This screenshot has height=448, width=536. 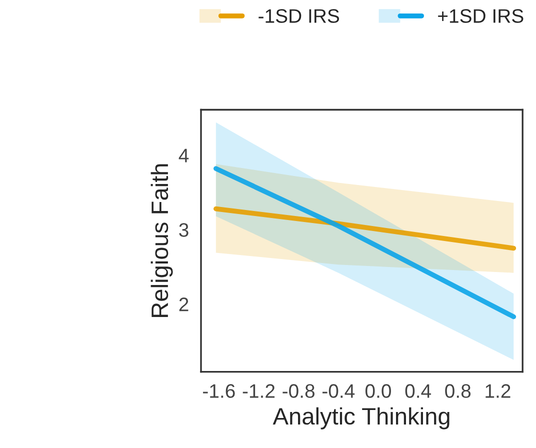 What do you see at coordinates (299, 16) in the screenshot?
I see `legend-label: -1SD IRS` at bounding box center [299, 16].